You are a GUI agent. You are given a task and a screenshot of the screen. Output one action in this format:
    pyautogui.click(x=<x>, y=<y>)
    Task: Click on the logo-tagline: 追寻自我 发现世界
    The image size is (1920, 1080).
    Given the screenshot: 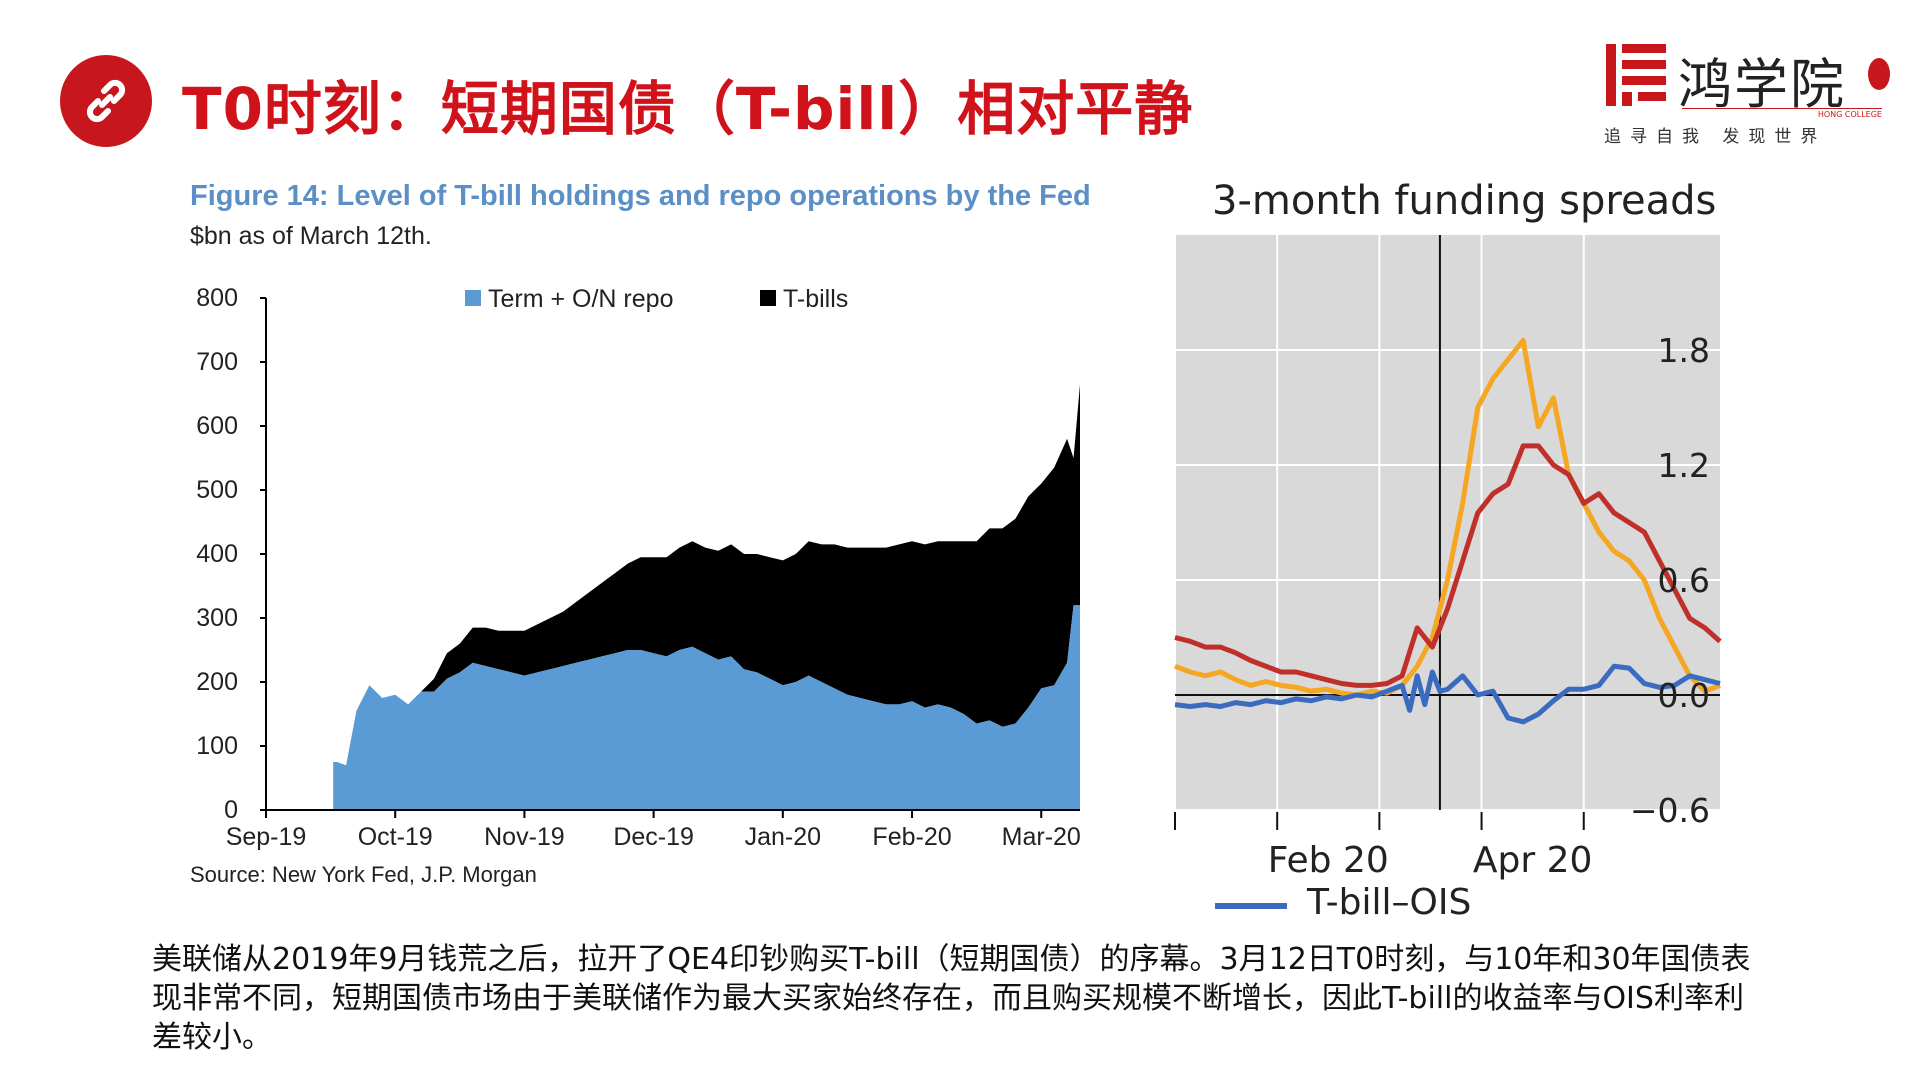 What is the action you would take?
    pyautogui.click(x=1715, y=137)
    